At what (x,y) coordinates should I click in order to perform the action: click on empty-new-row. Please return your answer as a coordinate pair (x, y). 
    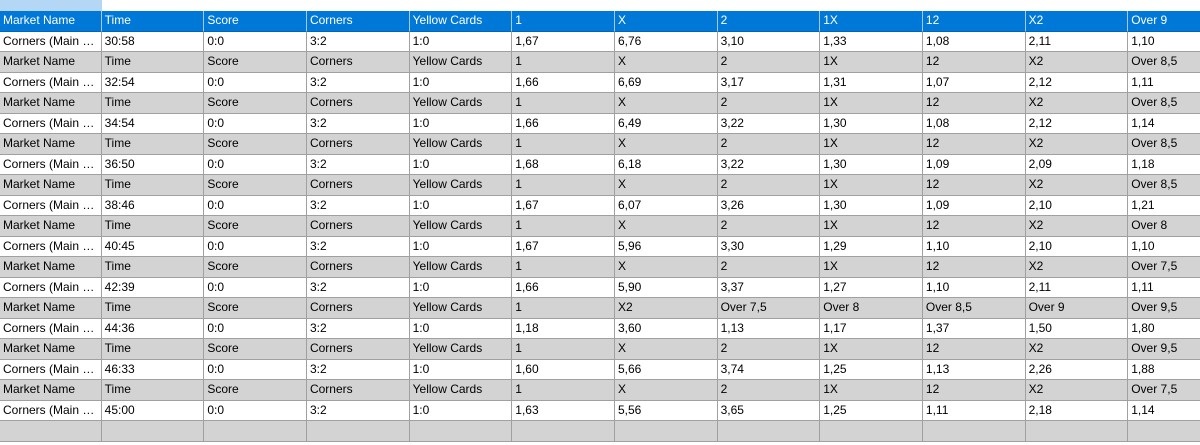
    Looking at the image, I should click on (600, 431).